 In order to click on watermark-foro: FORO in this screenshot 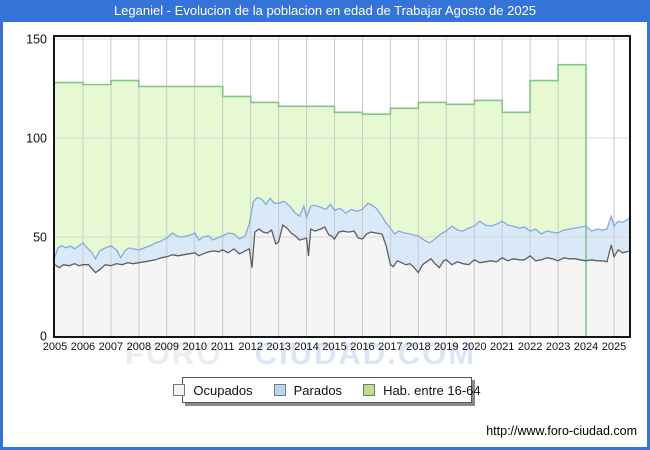, I will do `click(174, 353)`.